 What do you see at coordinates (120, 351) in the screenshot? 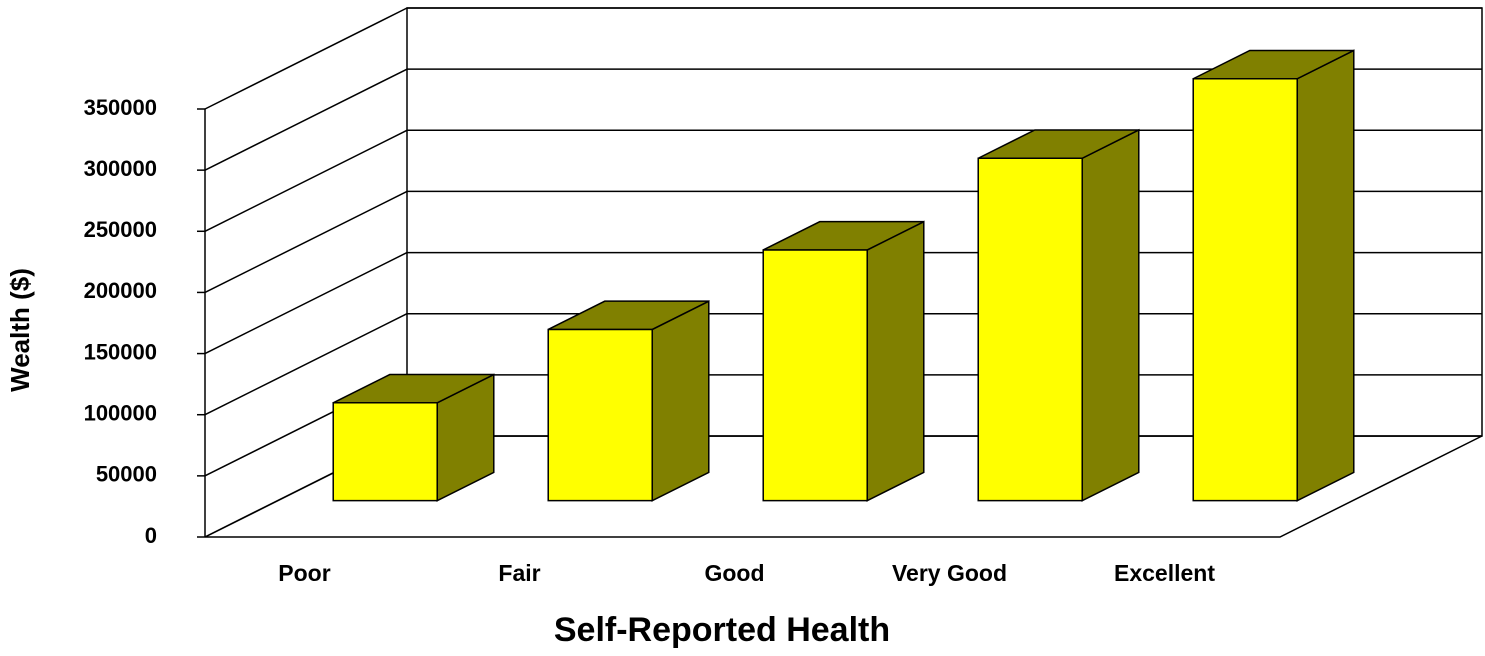
I see `y-tick-label: 150000` at bounding box center [120, 351].